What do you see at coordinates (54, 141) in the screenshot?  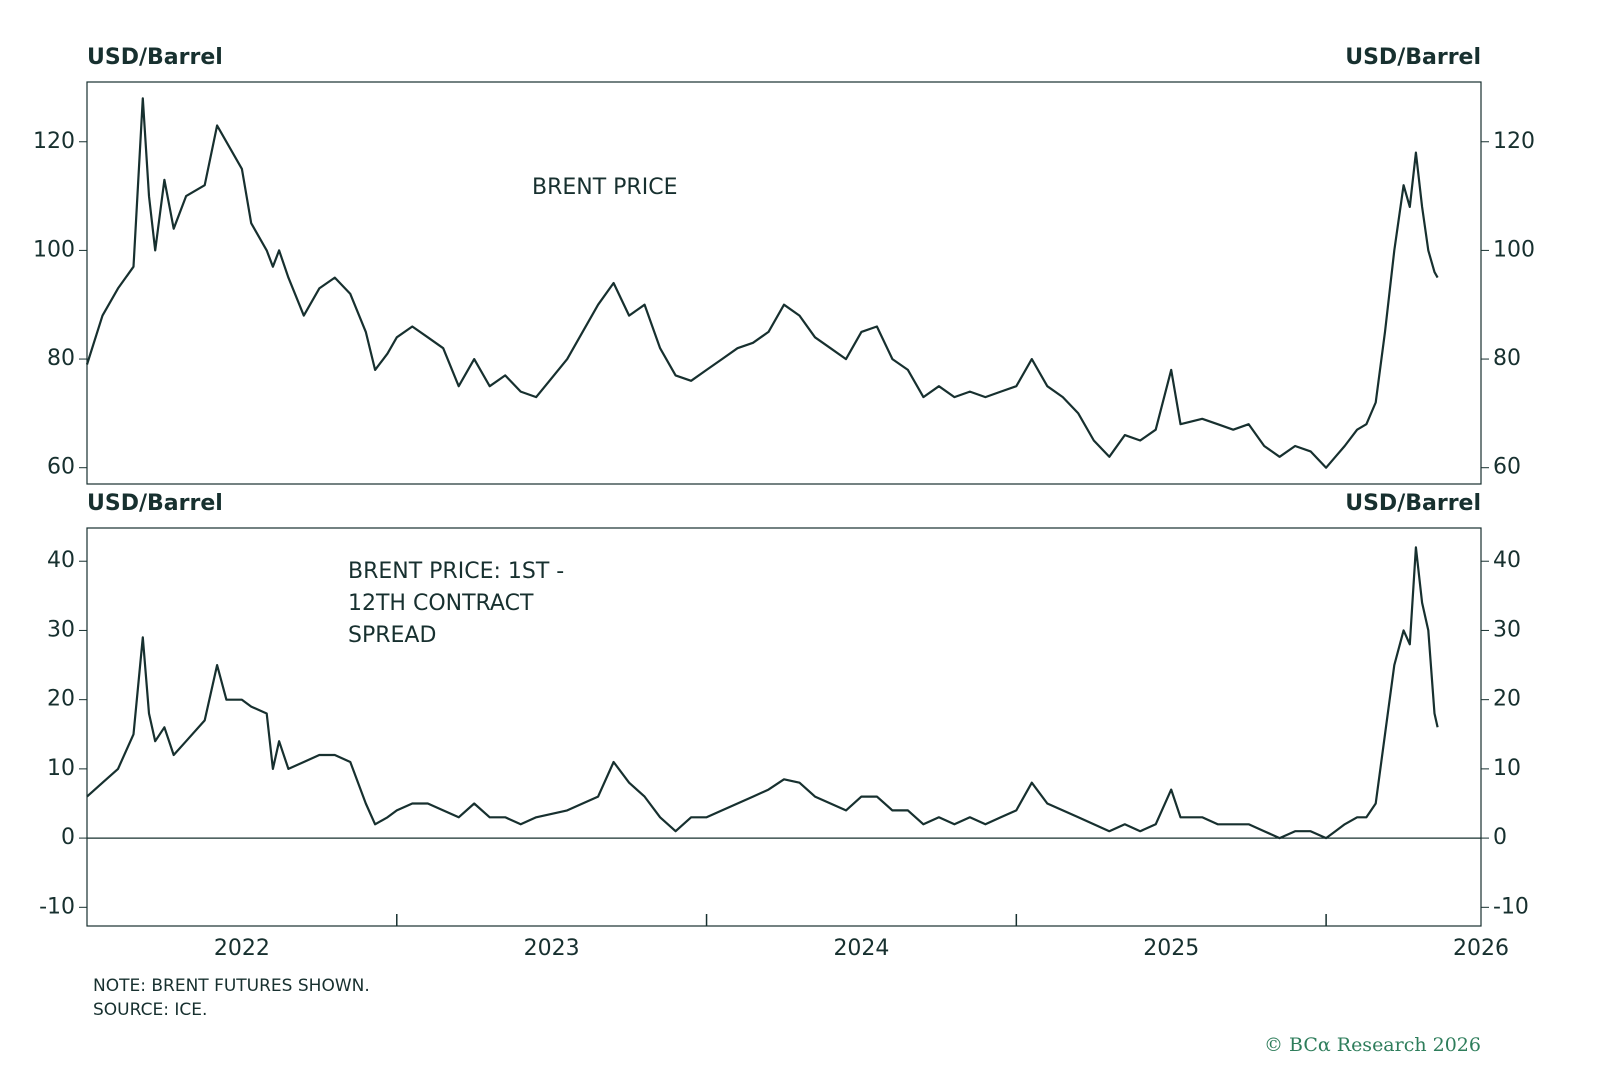 I see `y-tick-label: 120` at bounding box center [54, 141].